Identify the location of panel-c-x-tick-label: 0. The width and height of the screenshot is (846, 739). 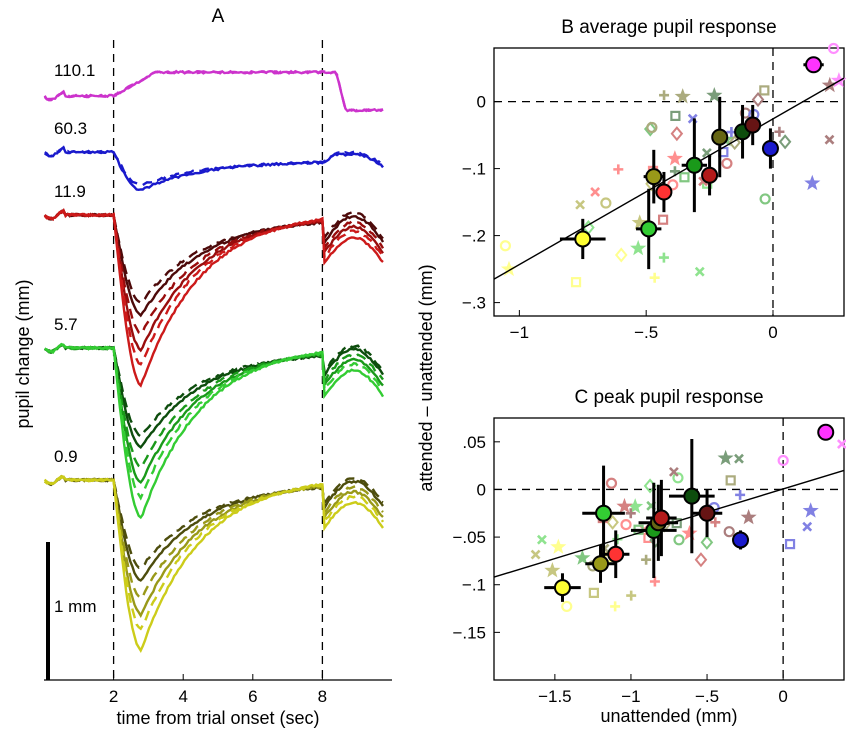
(782, 696).